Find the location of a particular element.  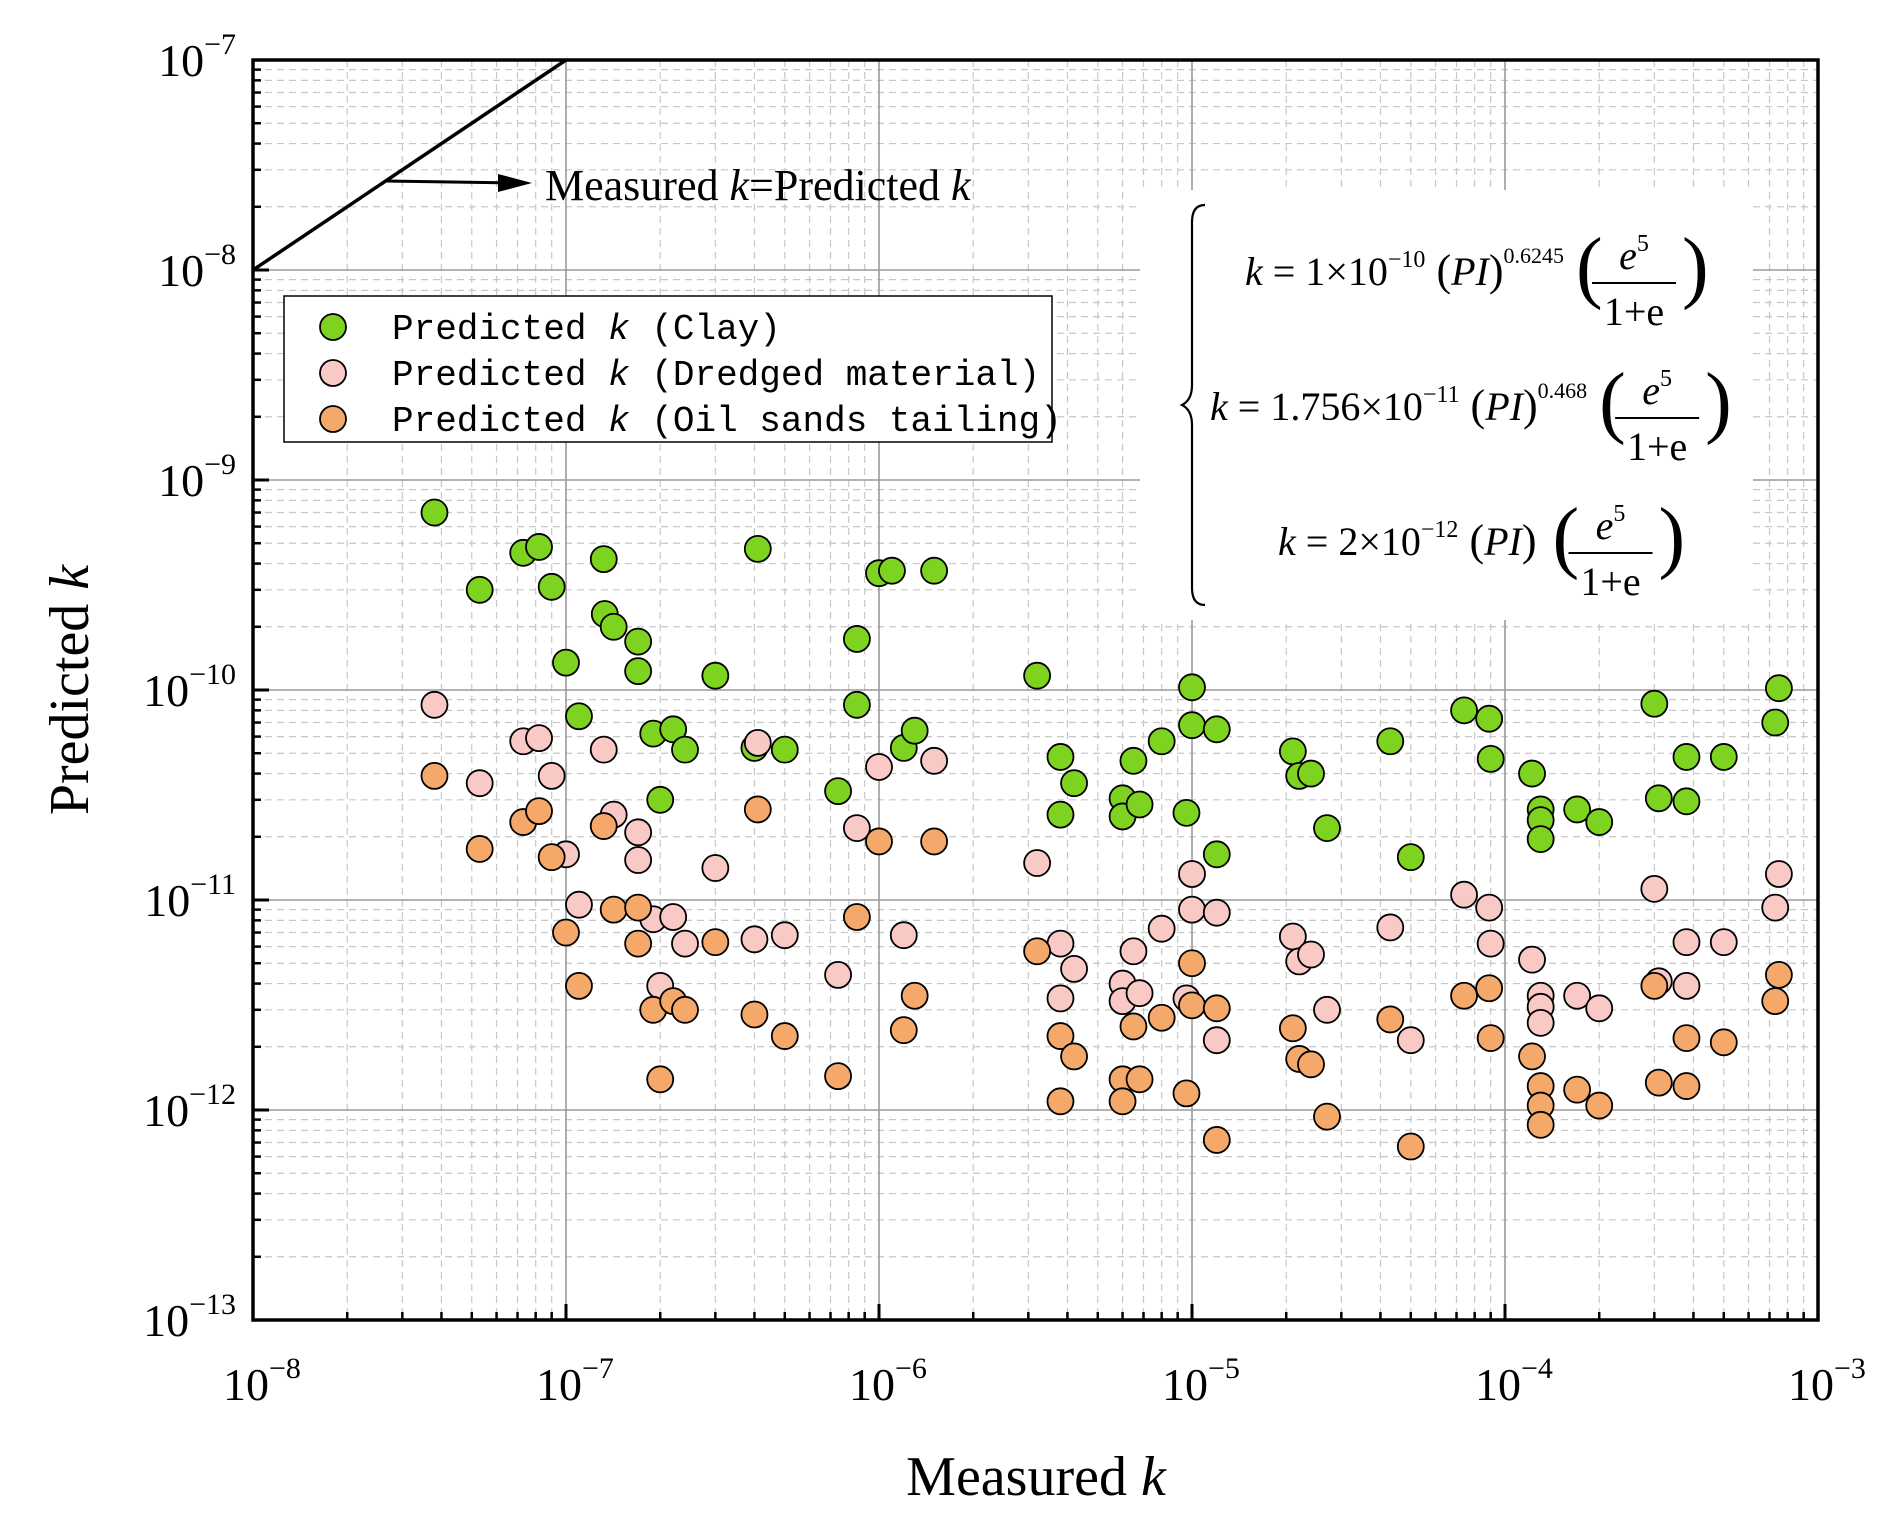

y-tick-label: 10⁻¹³ is located at coordinates (189, 1317).